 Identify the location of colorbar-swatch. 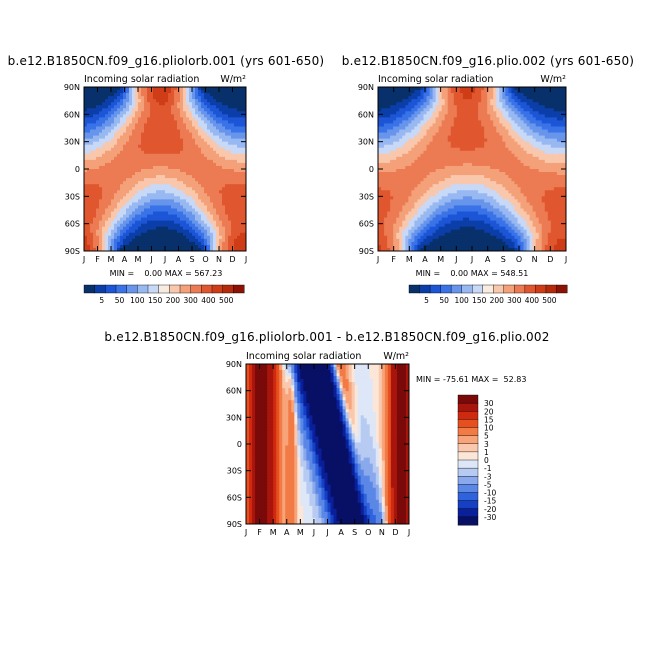
(164, 289).